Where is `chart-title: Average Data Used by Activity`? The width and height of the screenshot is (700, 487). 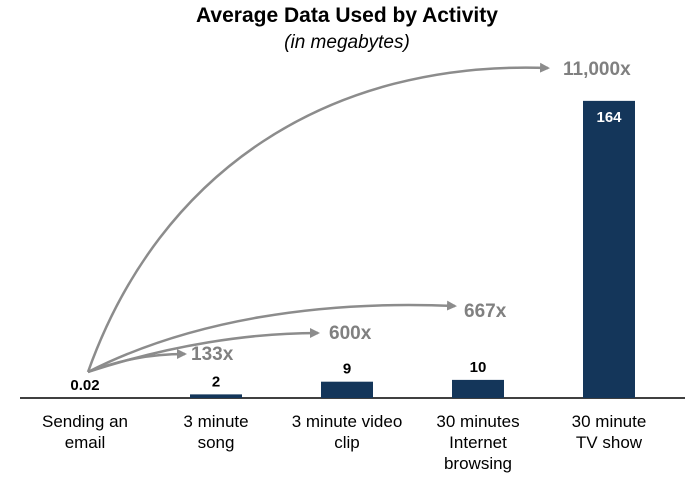
chart-title: Average Data Used by Activity is located at coordinates (347, 15).